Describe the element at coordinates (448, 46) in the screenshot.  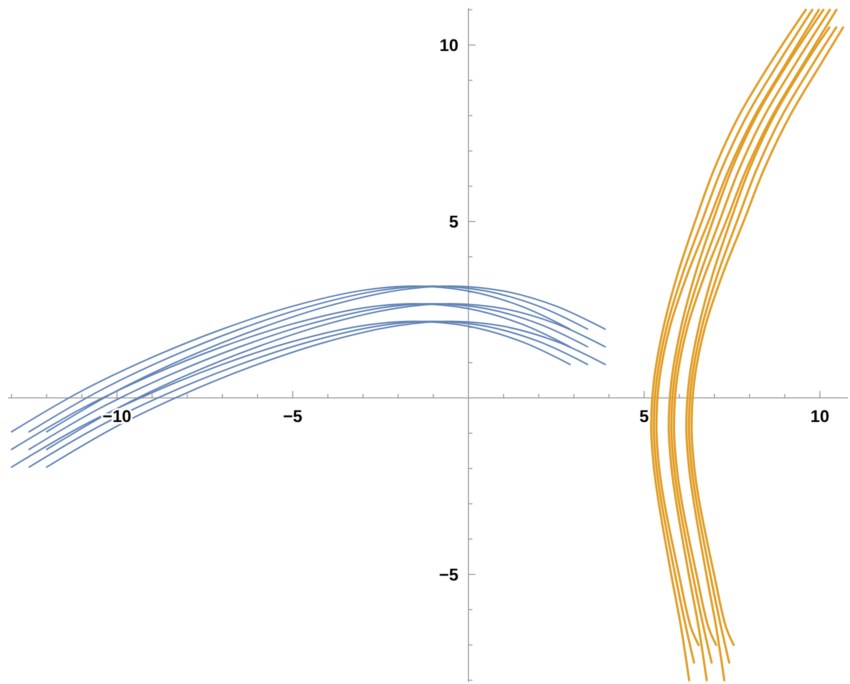
I see `y-tick-label: 10` at that location.